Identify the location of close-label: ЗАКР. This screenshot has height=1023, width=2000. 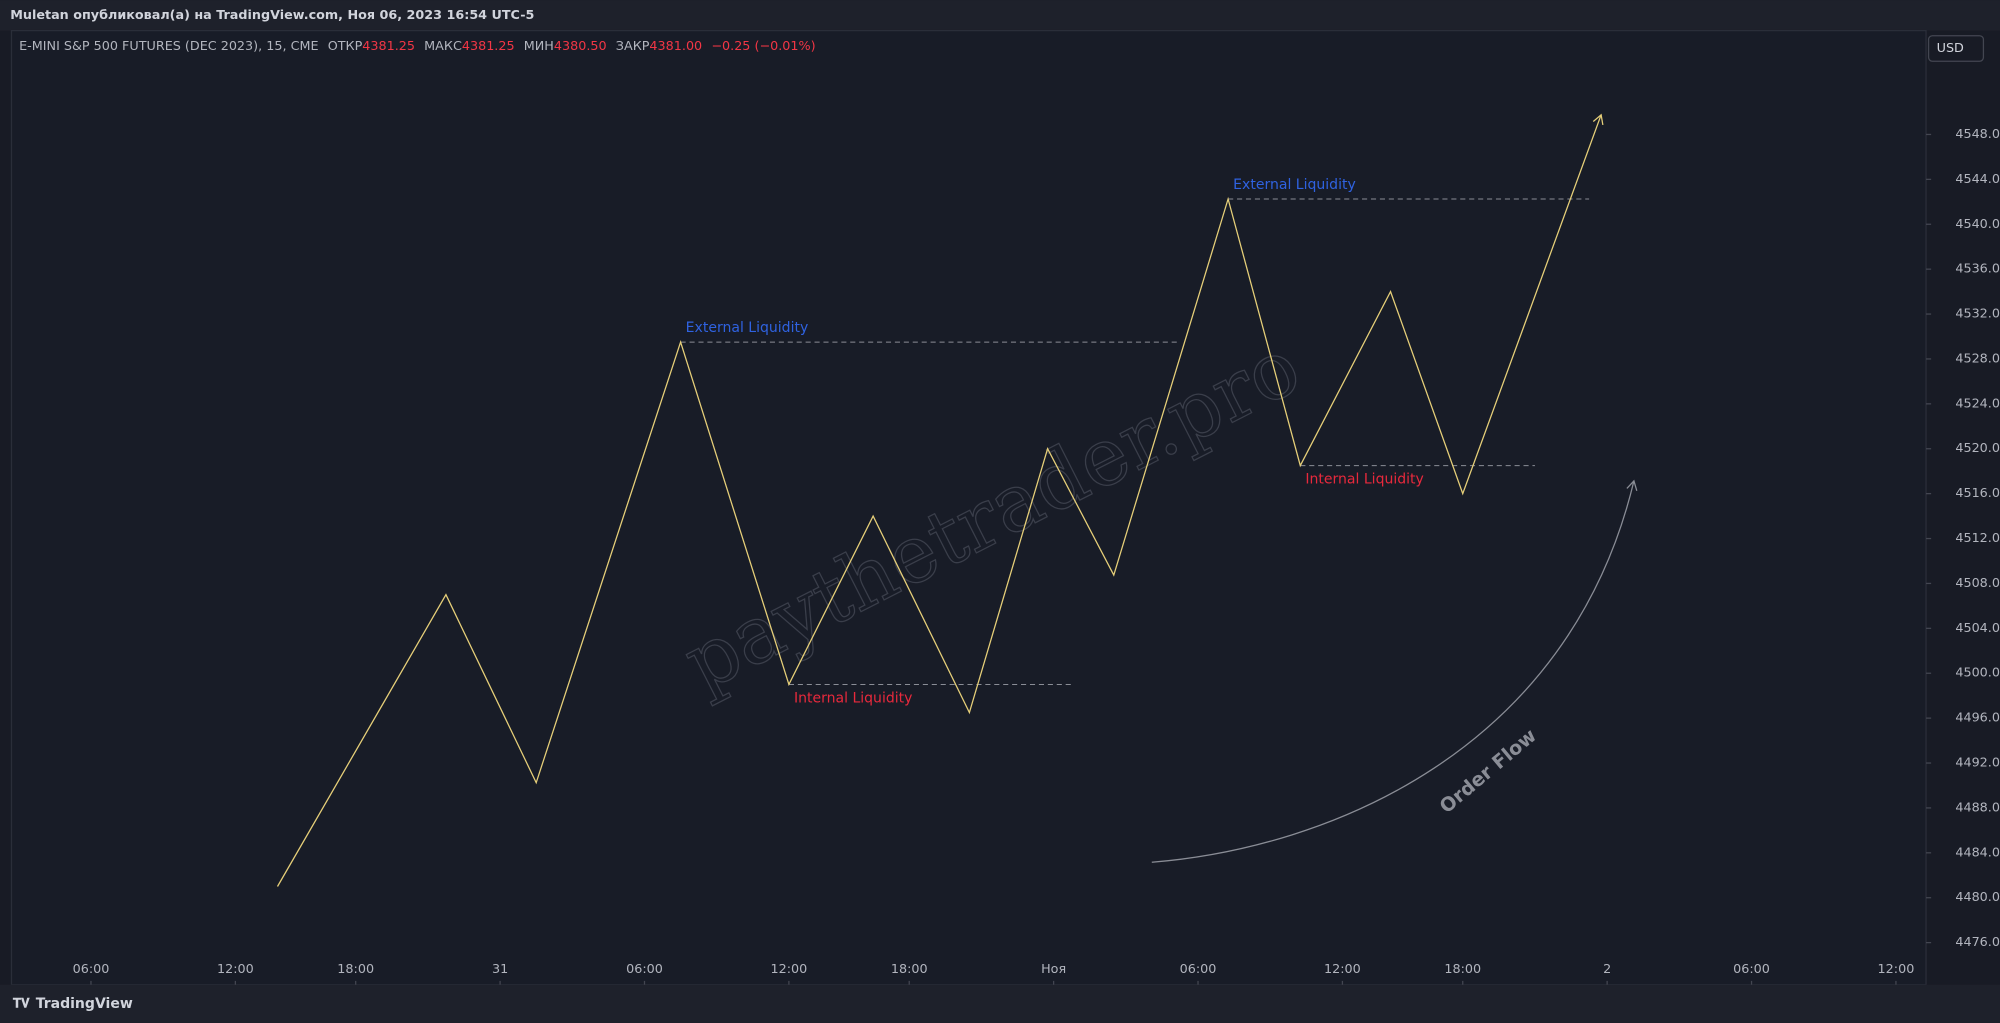
(633, 45).